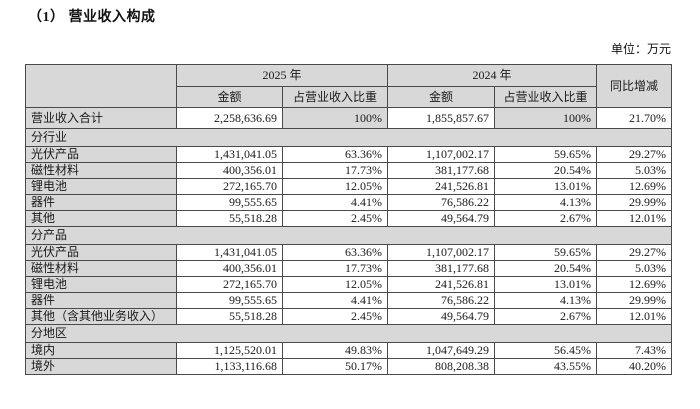  Describe the element at coordinates (441, 118) in the screenshot. I see `amount-2024-cell: 1,855,857.67` at that location.